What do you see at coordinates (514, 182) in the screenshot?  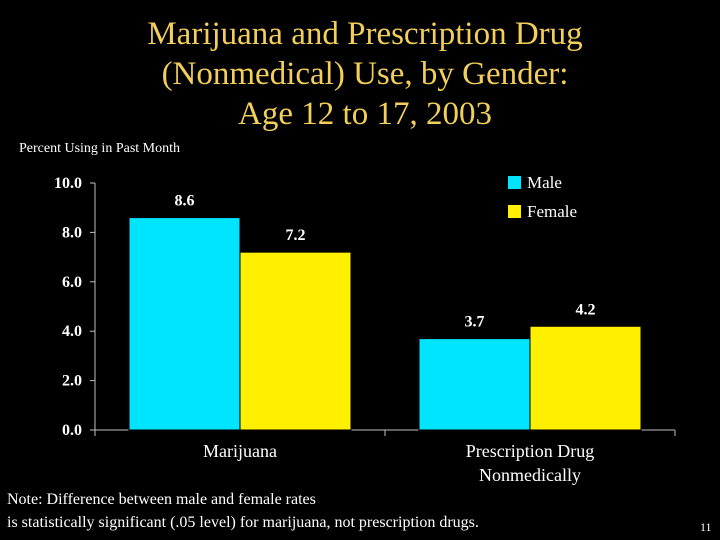 I see `legend-swatch-male` at bounding box center [514, 182].